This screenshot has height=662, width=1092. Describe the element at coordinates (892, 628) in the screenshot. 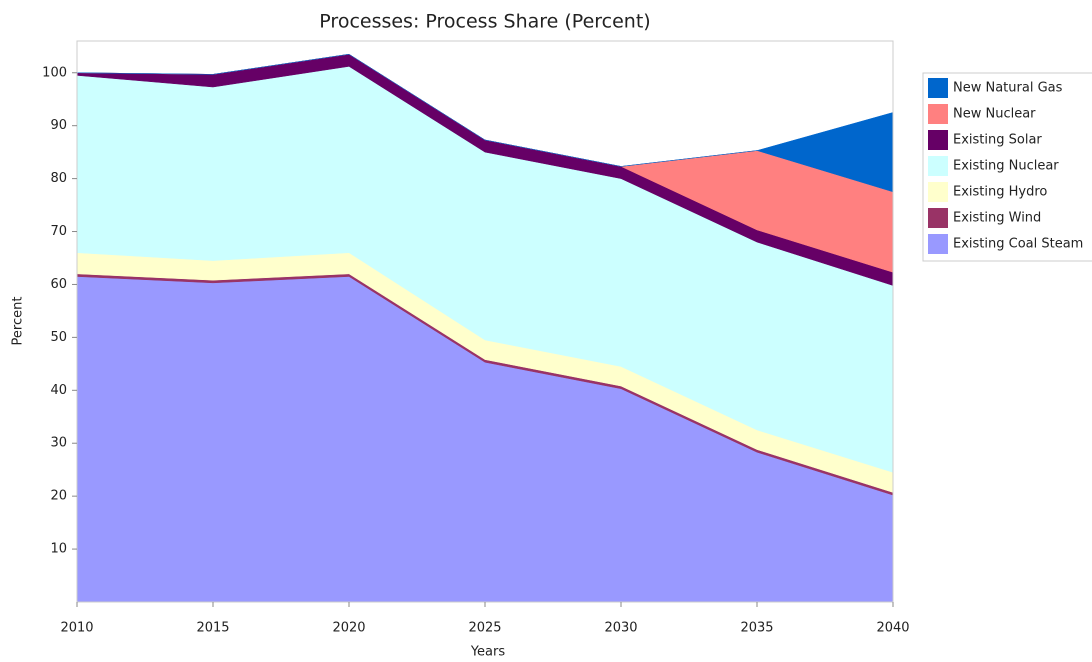

I see `x-tick-label: 2040` at that location.